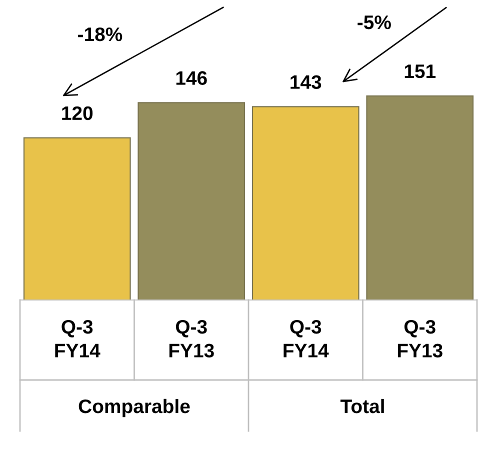 This screenshot has height=451, width=479. What do you see at coordinates (77, 113) in the screenshot?
I see `data-label: 120` at bounding box center [77, 113].